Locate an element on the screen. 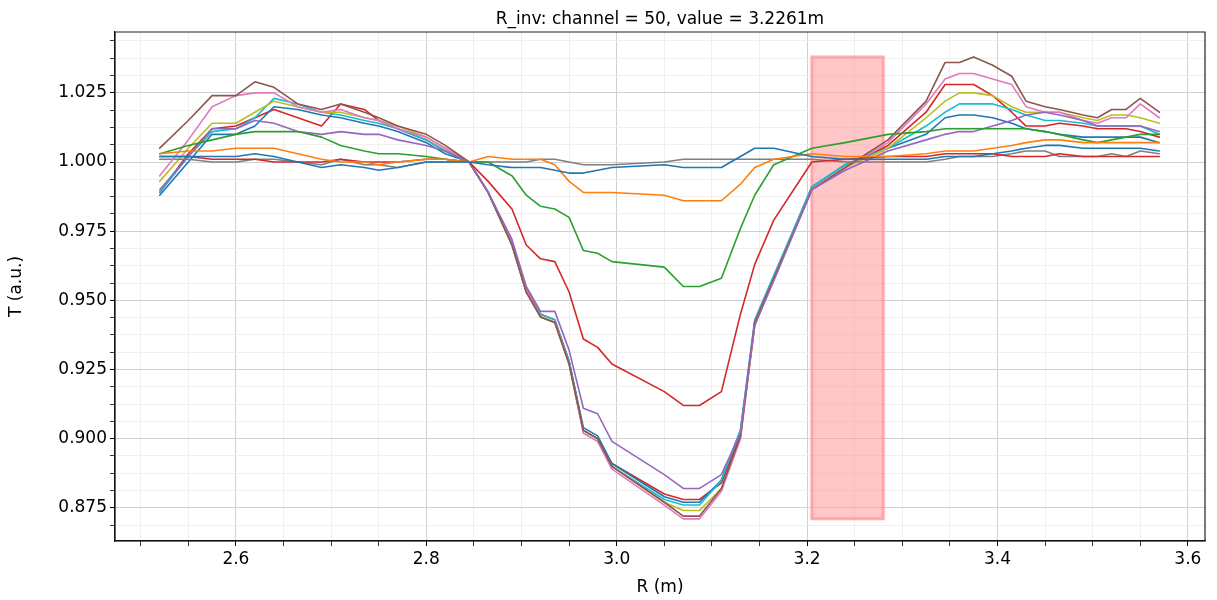 The height and width of the screenshot is (600, 1217). y-tick-label: 0.925 is located at coordinates (82, 367).